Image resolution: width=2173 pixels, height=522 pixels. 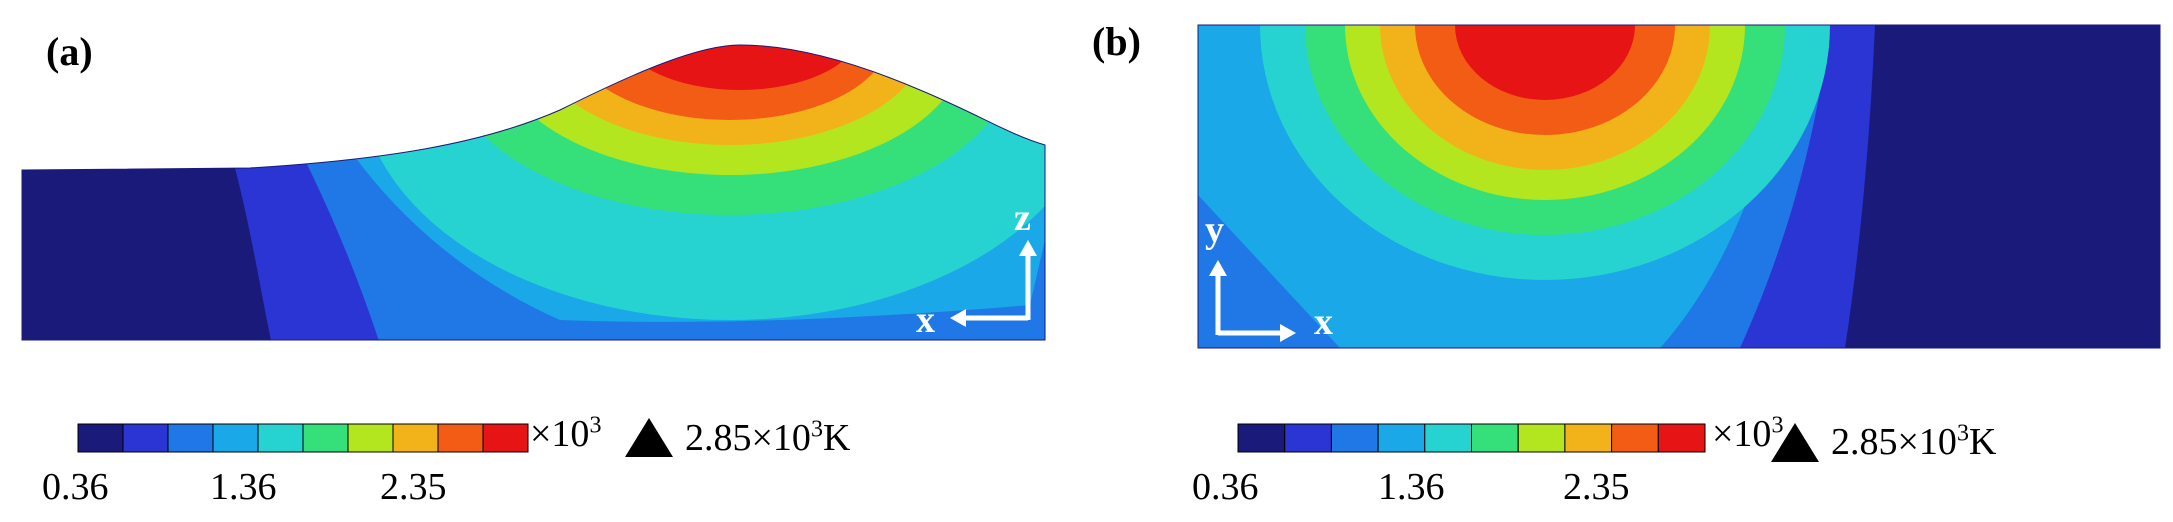 What do you see at coordinates (595, 425) in the screenshot?
I see `colorbar-a-scale-exp: 3` at bounding box center [595, 425].